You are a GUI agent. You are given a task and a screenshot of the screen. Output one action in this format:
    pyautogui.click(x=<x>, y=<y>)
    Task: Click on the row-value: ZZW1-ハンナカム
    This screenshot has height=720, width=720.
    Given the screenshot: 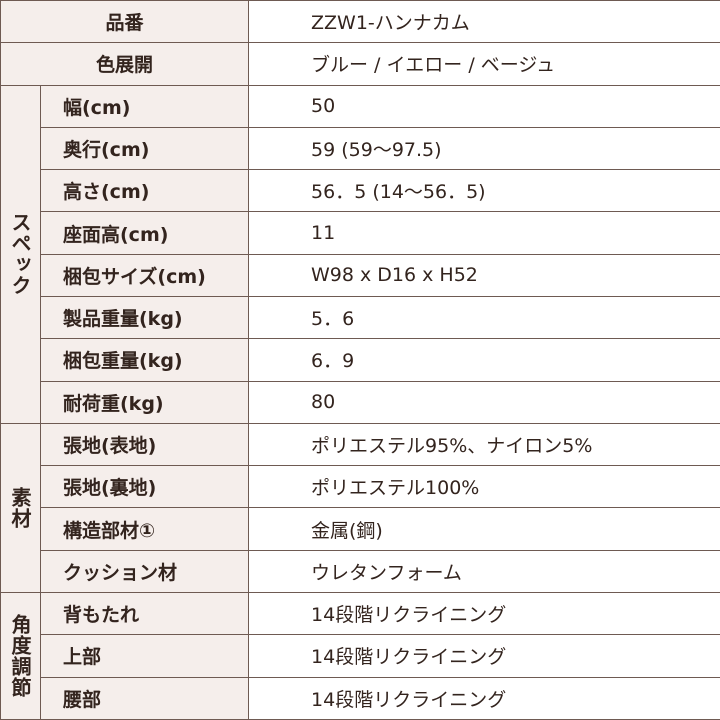 What is the action you would take?
    pyautogui.click(x=484, y=22)
    